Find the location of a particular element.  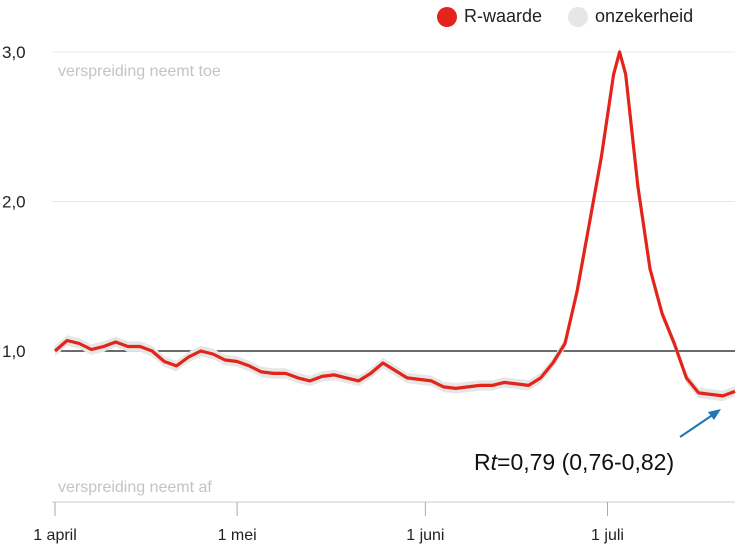

legend: R-waarde onzekerheid is located at coordinates (578, 16).